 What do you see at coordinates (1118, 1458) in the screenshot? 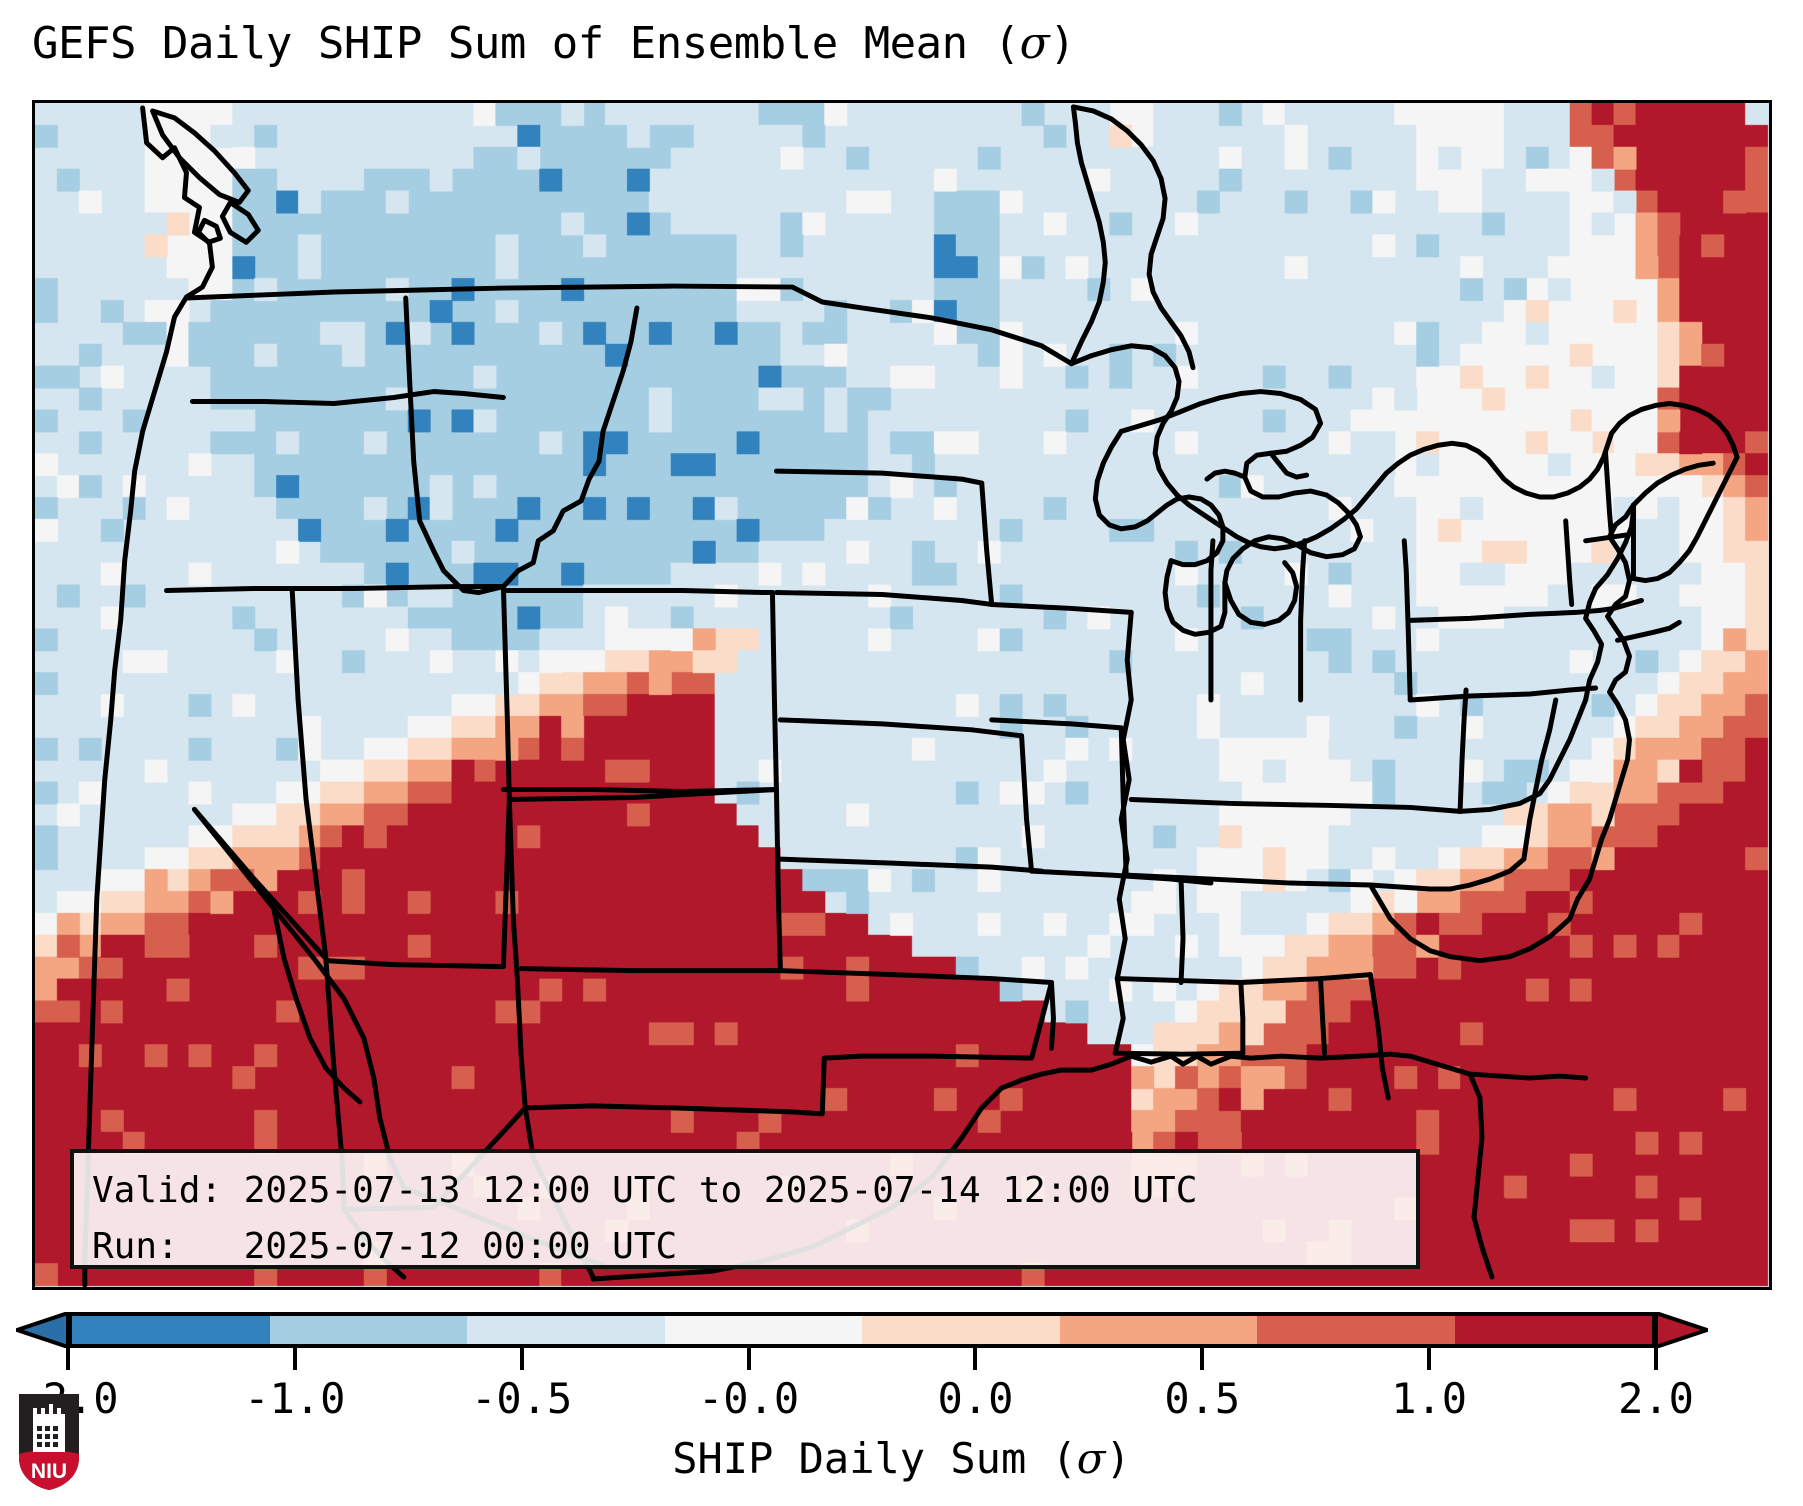
I see `colorbar-label-suffix: )` at bounding box center [1118, 1458].